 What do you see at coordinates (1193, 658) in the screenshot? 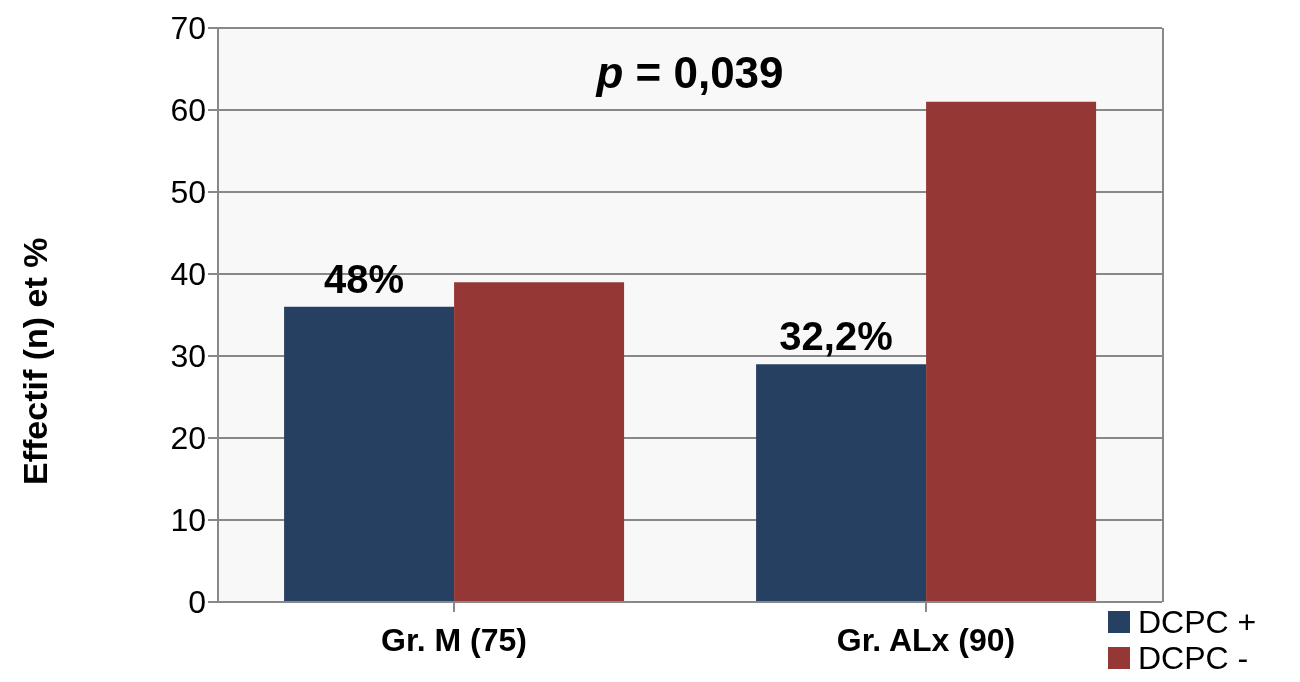
I see `legend-label: DCPC -` at bounding box center [1193, 658].